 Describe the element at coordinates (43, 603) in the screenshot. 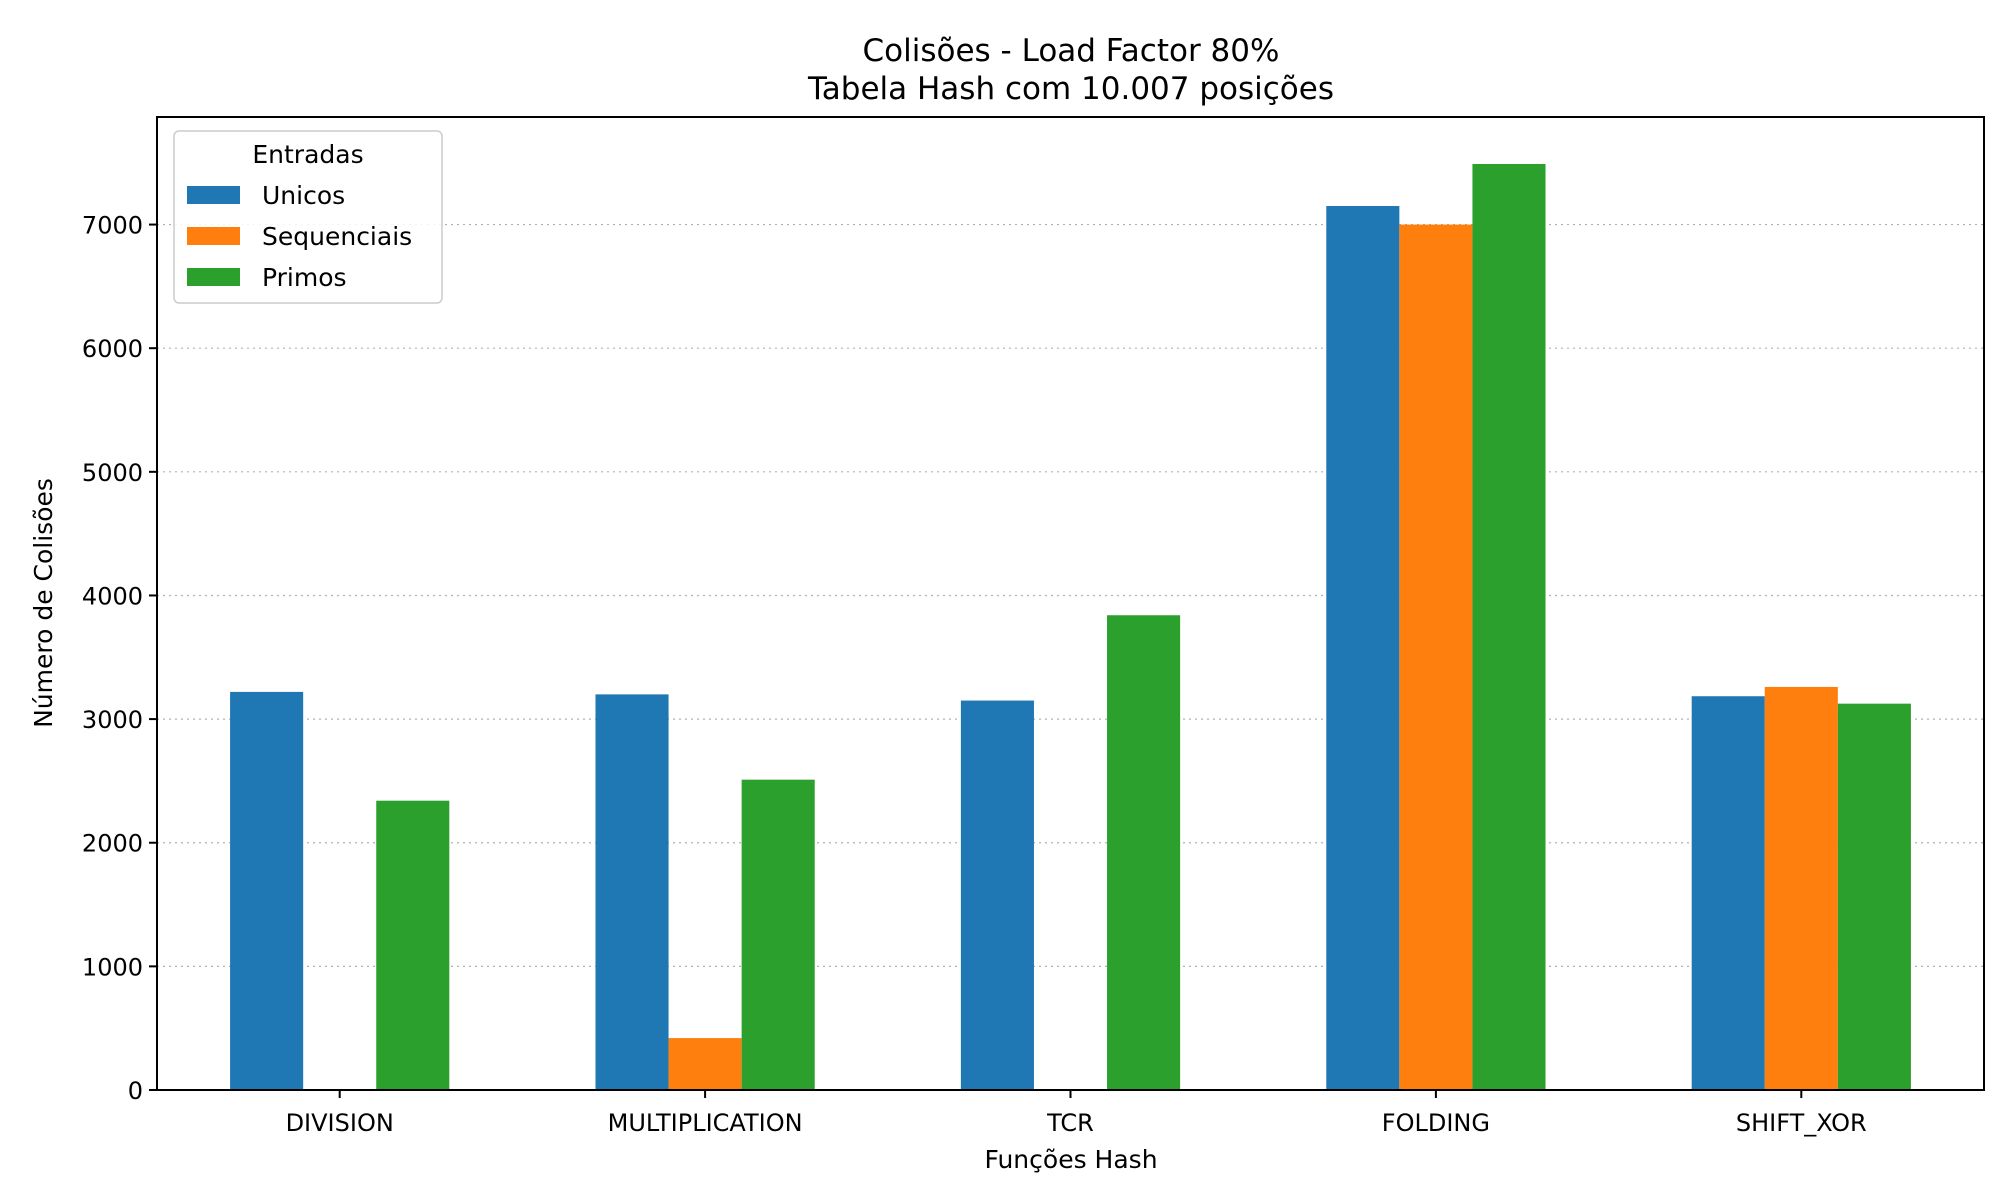

I see `y-axis-label: Número de Colisões` at that location.